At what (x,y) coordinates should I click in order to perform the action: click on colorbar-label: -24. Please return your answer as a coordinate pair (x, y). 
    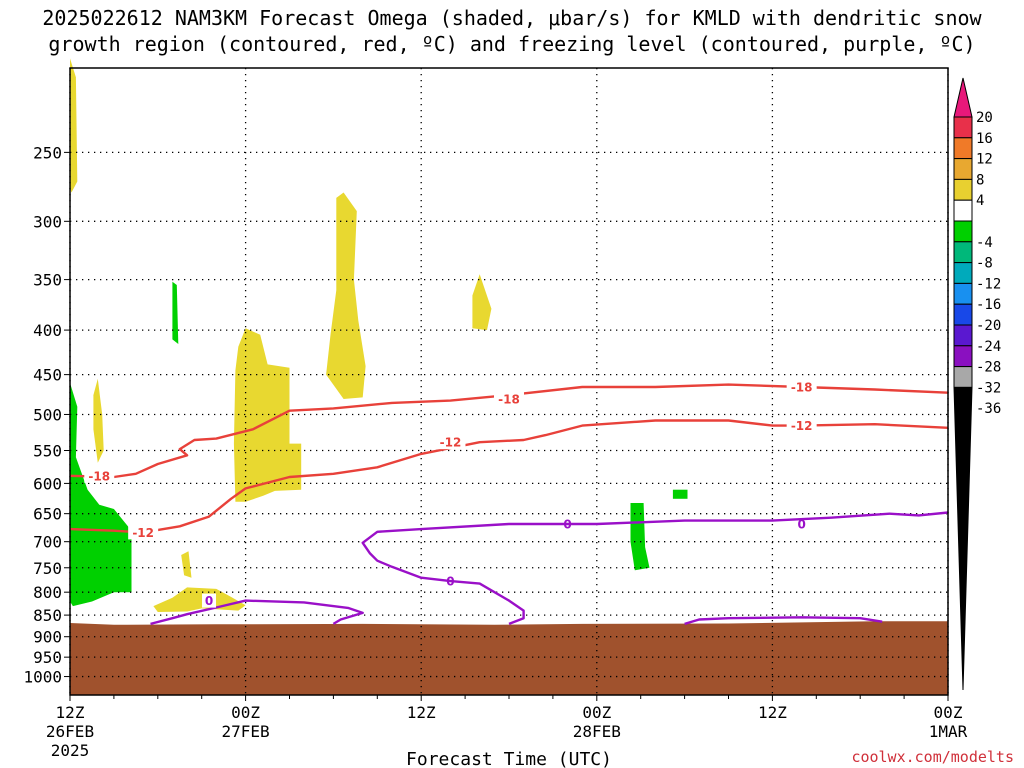
    Looking at the image, I should click on (988, 347).